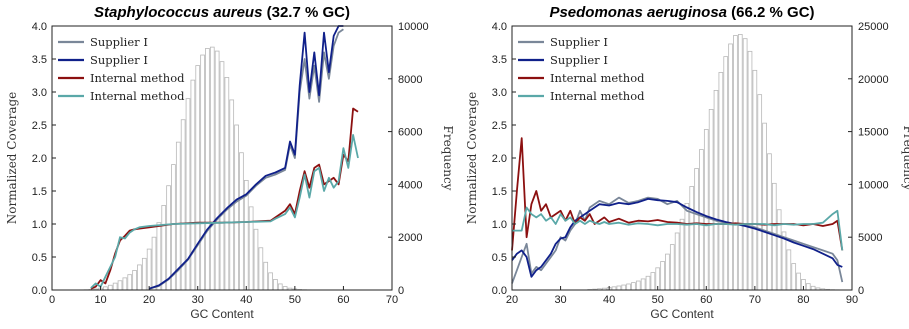 The height and width of the screenshot is (329, 909). What do you see at coordinates (681, 12) in the screenshot?
I see `chart-title: Psedomonas aeruginosa (66.2 % GC)` at bounding box center [681, 12].